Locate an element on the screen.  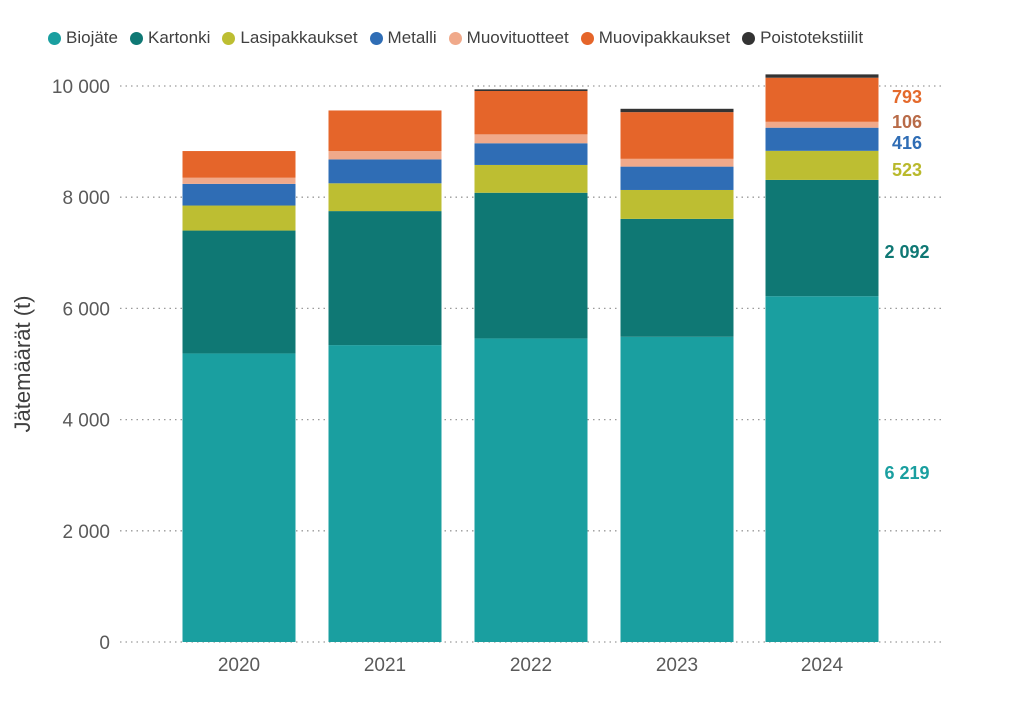
legend-item: Lasipakkaukset is located at coordinates (290, 38).